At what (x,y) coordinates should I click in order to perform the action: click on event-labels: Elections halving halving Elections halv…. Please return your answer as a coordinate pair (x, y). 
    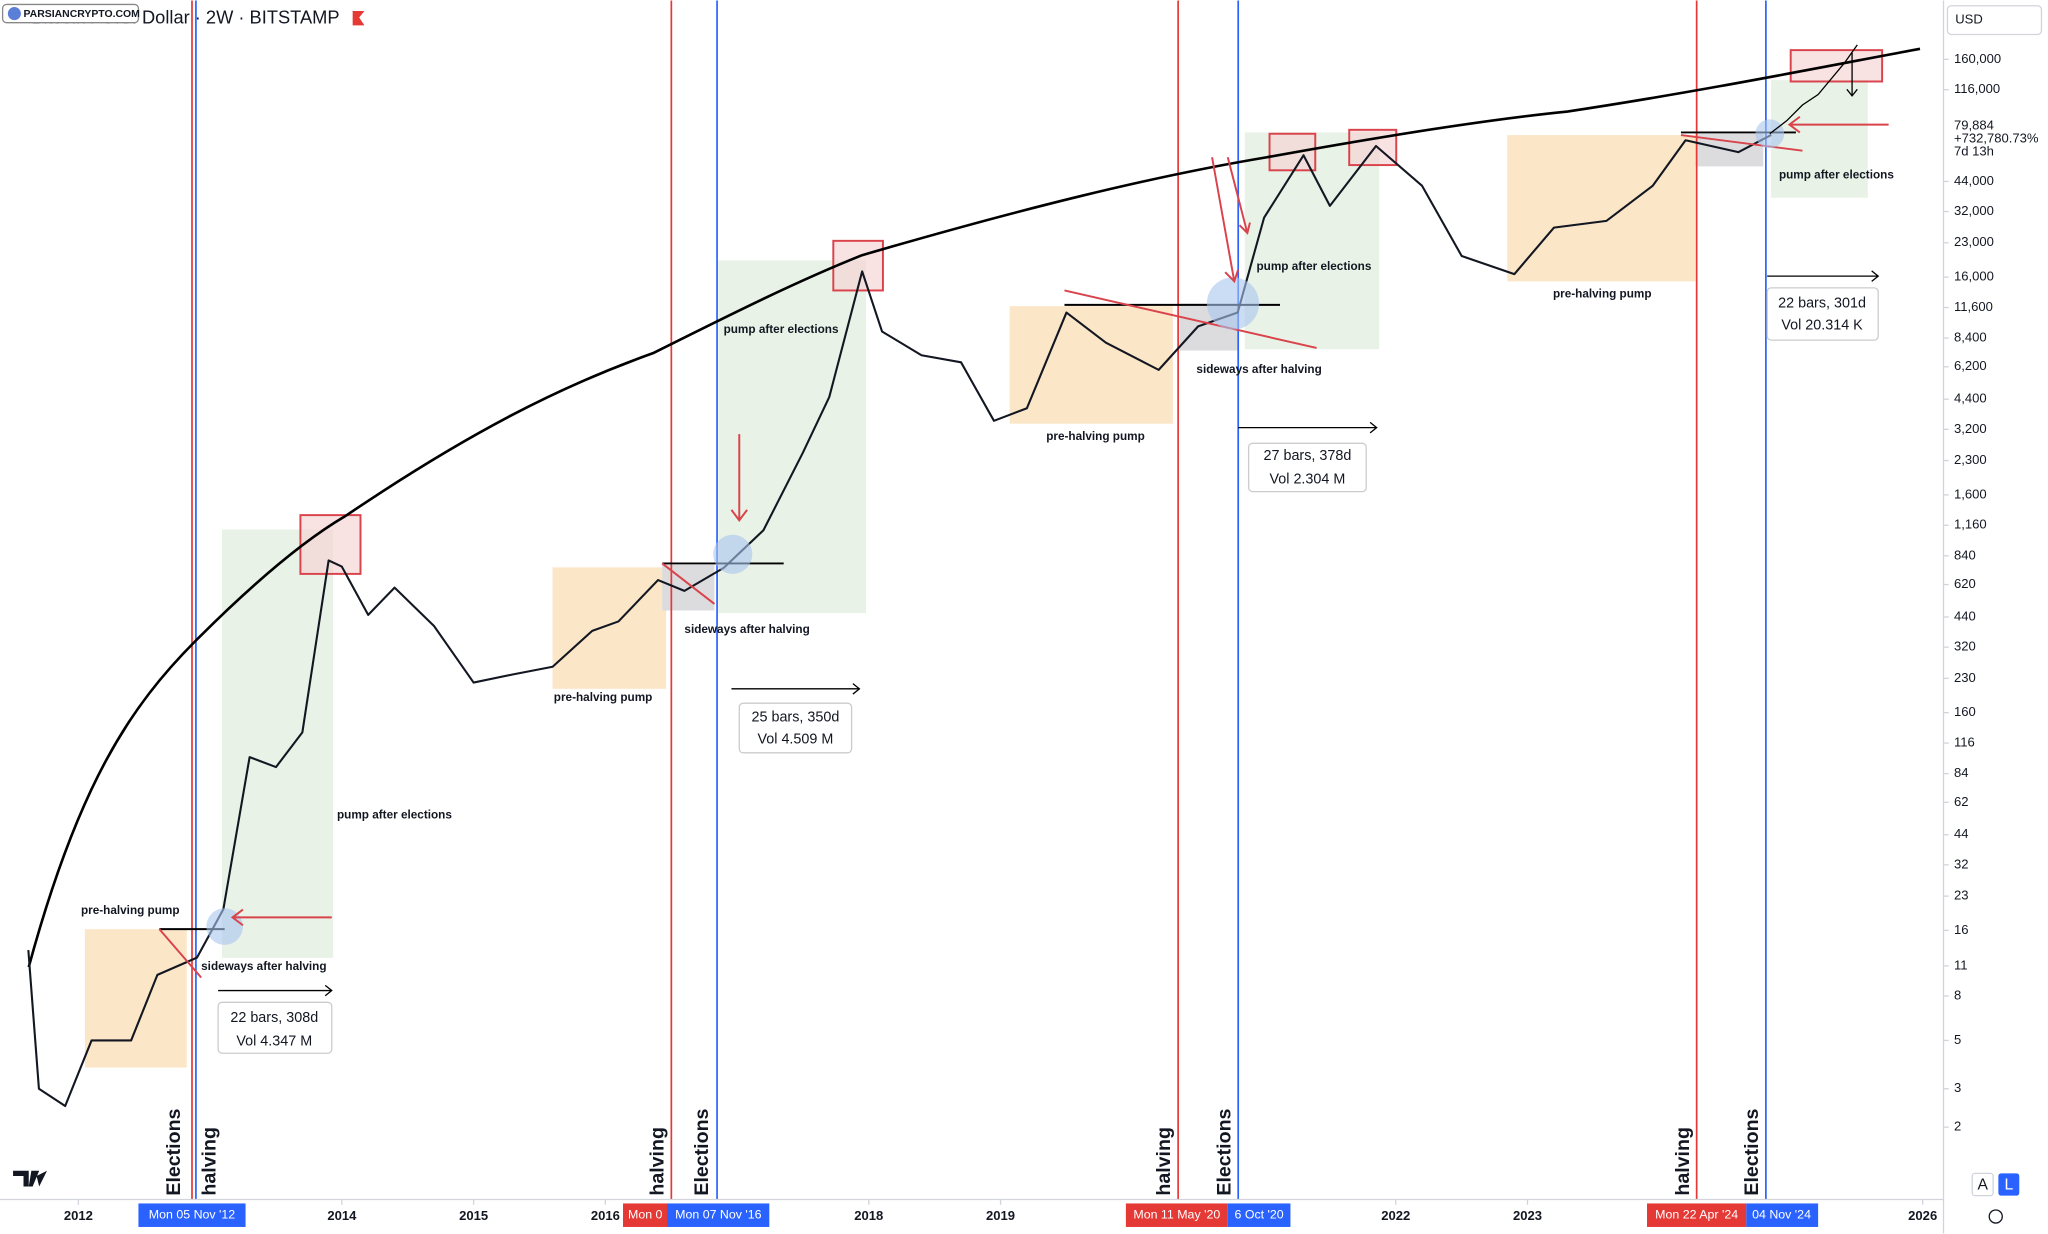
    Looking at the image, I should click on (963, 1151).